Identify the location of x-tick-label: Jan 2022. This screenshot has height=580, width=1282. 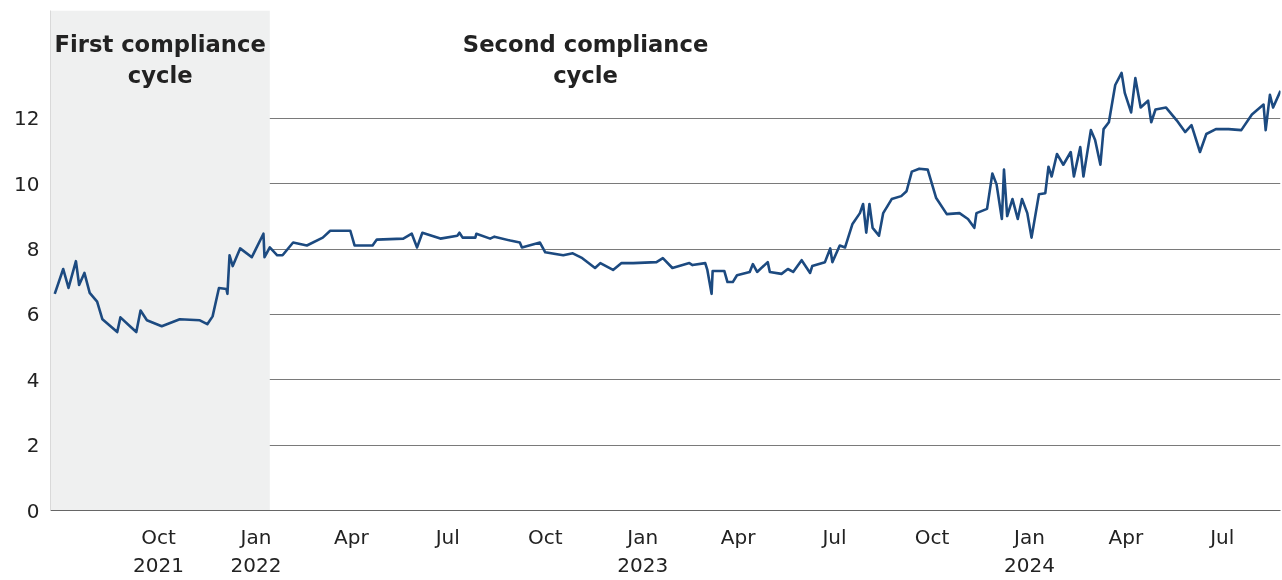
(256, 551).